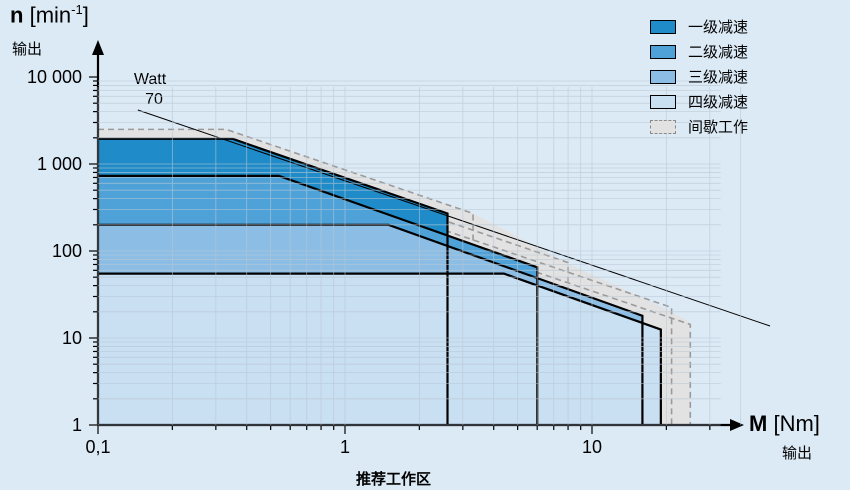  What do you see at coordinates (85, 15) in the screenshot?
I see `y-axis-unit-close: ]` at bounding box center [85, 15].